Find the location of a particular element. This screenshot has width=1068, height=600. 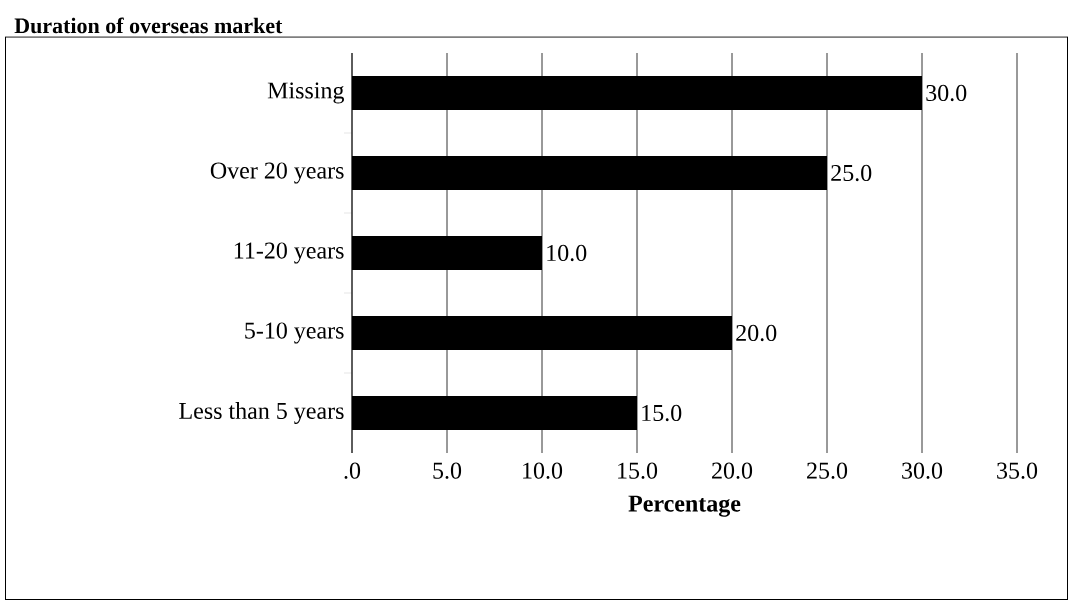

x-tick-label: .0 is located at coordinates (352, 470).